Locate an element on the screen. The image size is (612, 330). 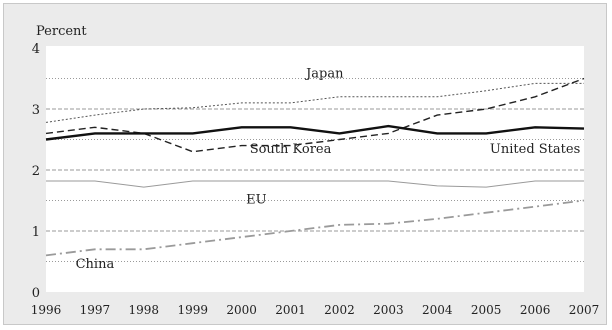
y-tick-label: 0 is located at coordinates (36, 293).